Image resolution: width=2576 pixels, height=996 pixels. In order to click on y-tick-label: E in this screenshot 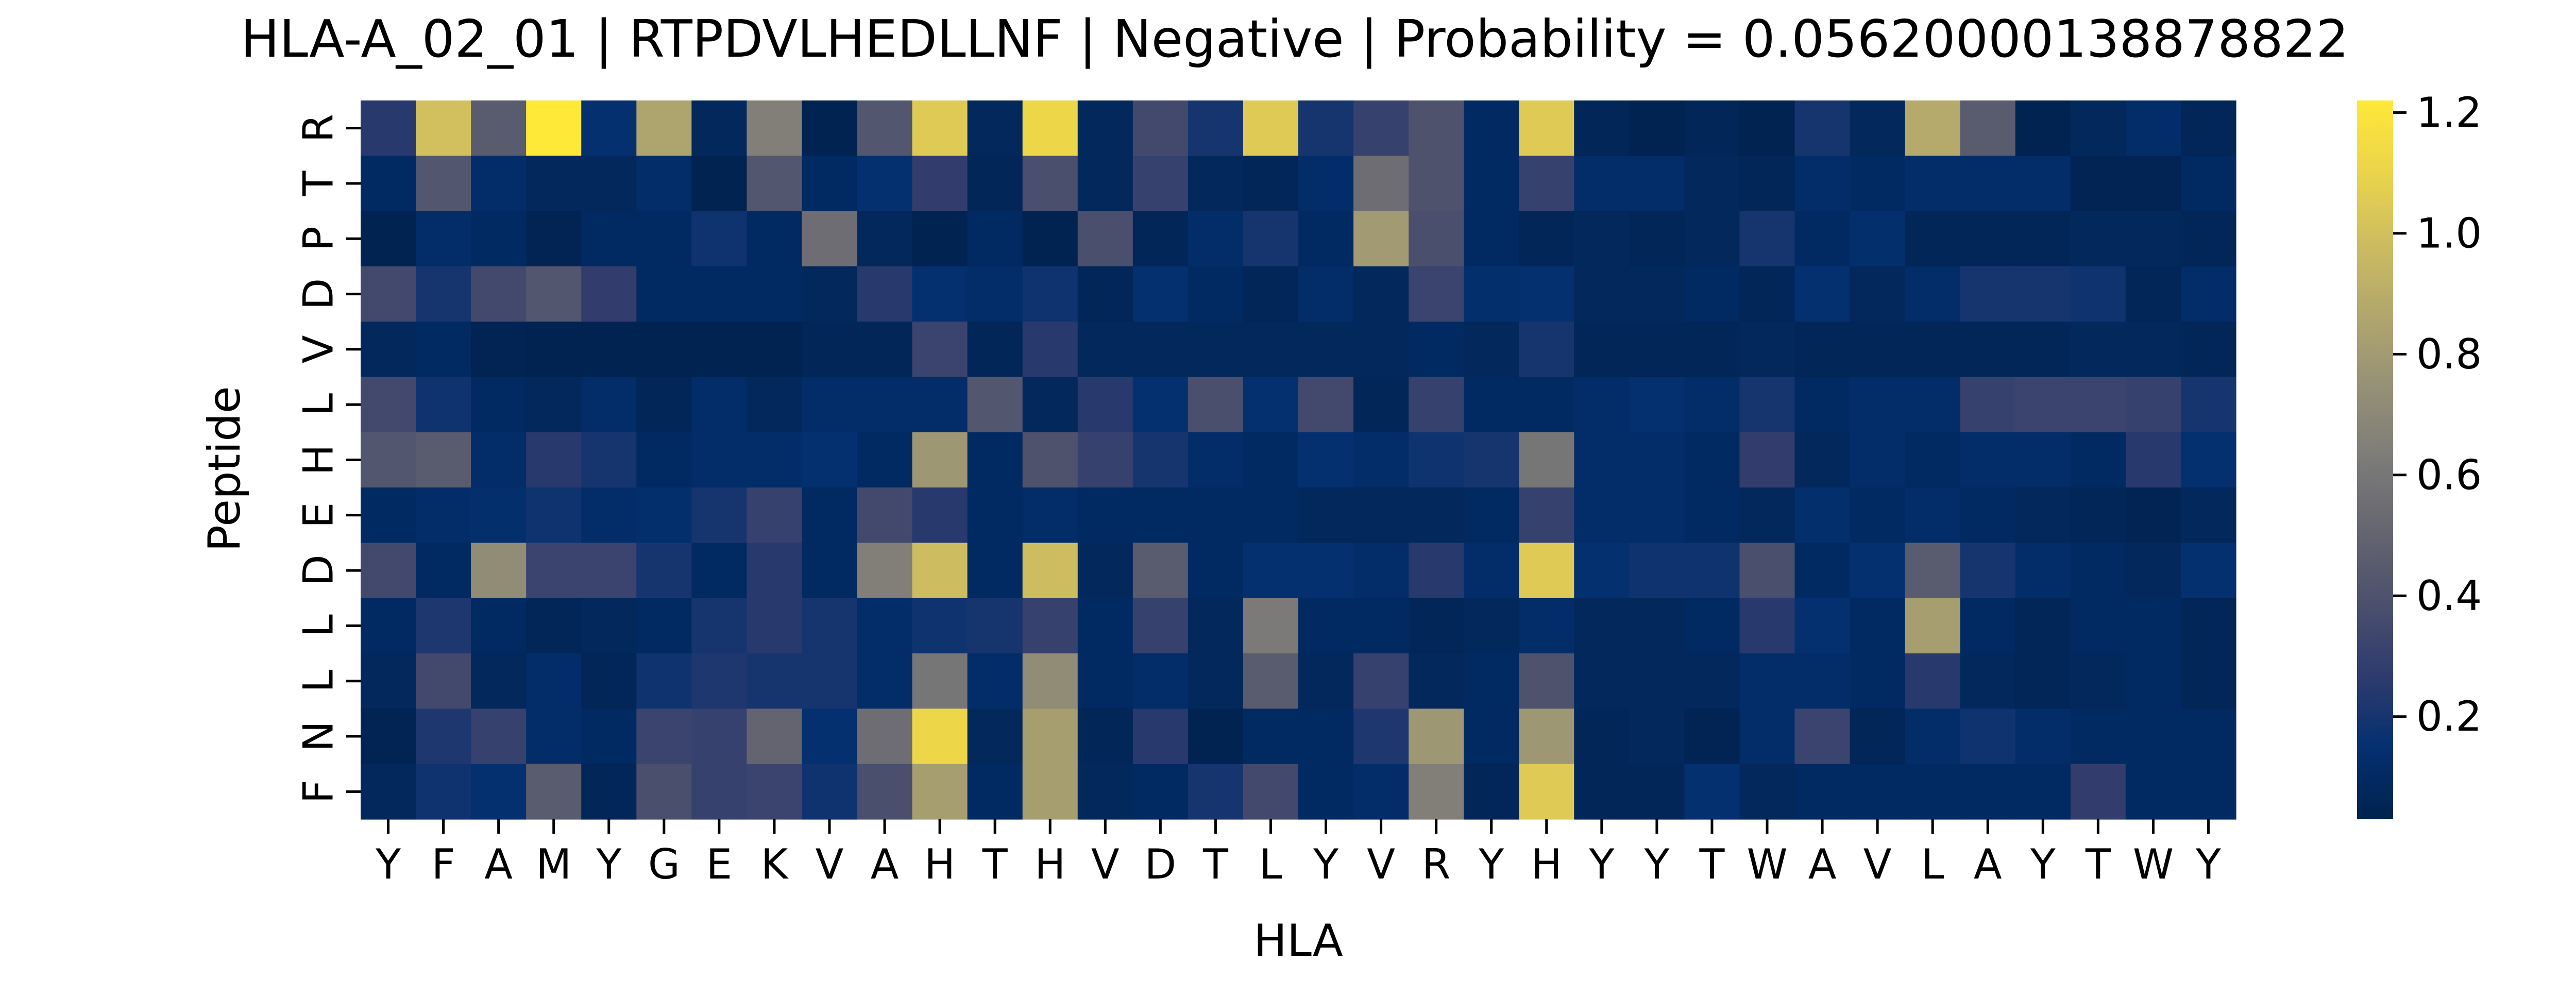, I will do `click(319, 515)`.